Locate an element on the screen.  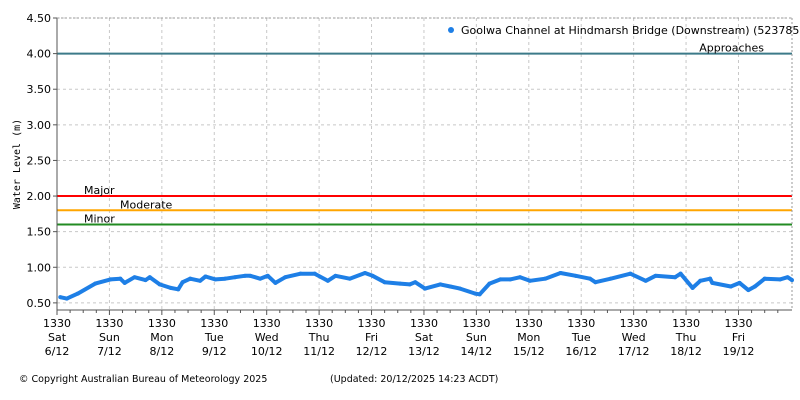
x-tick-day: Thu is located at coordinates (319, 337).